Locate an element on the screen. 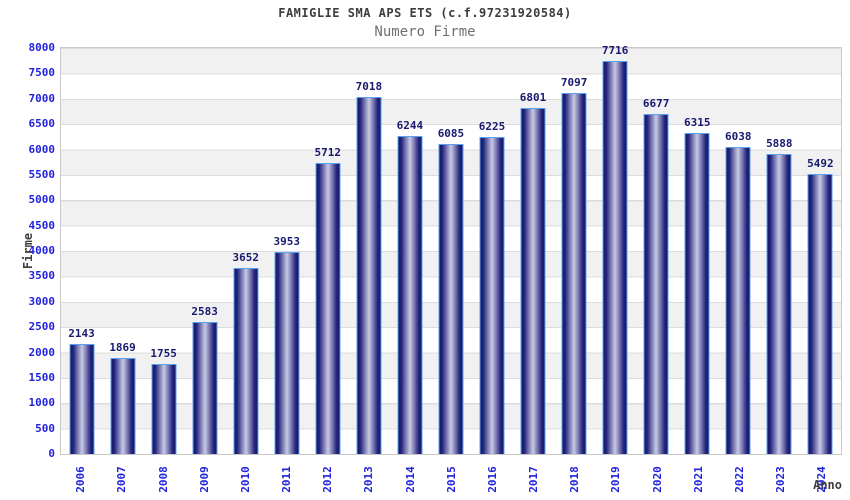 This screenshot has width=850, height=500. x-tick-label: 2017 is located at coordinates (533, 479).